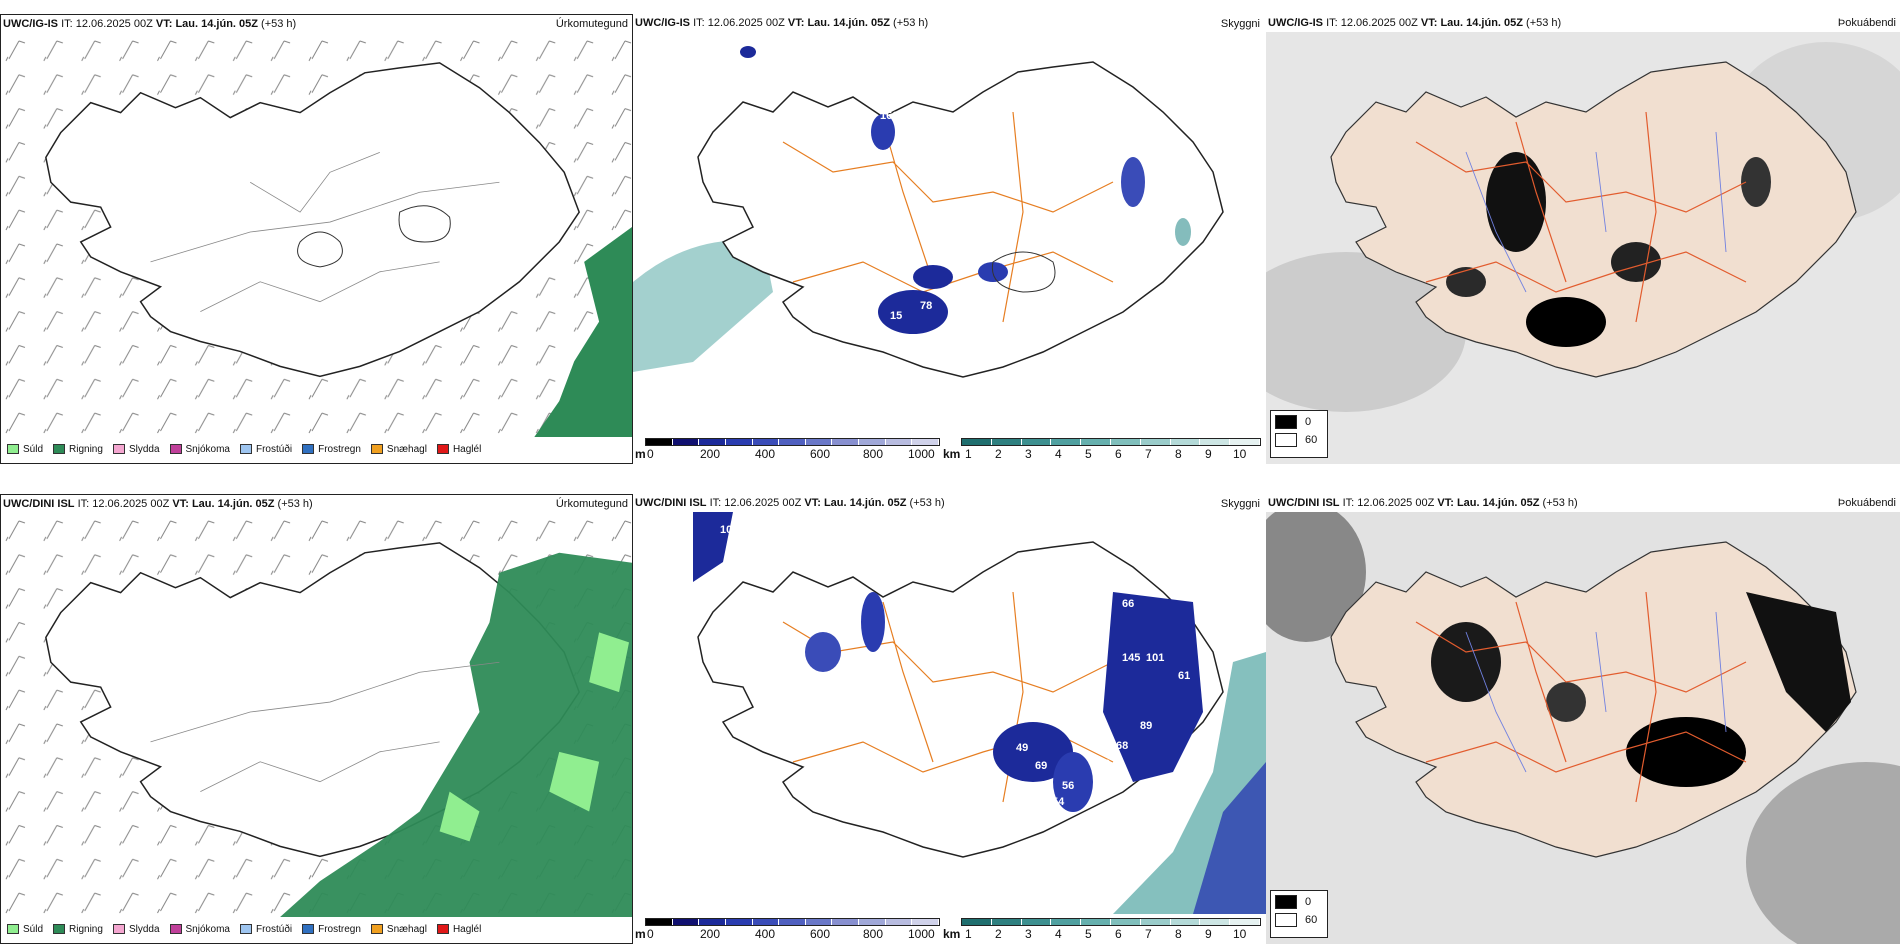 This screenshot has height=950, width=1900. I want to click on ceiling-tick: 1000, so click(921, 934).